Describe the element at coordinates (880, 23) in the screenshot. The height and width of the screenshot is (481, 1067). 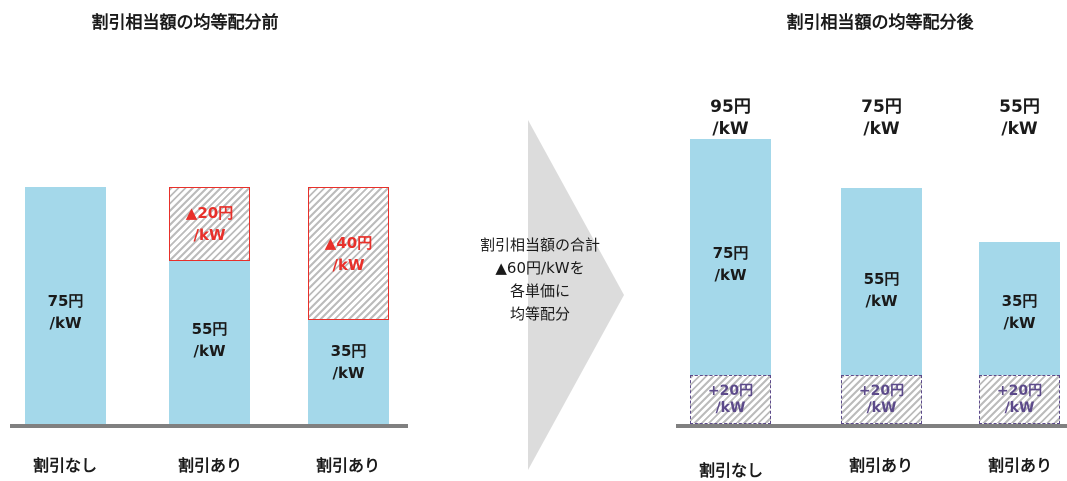
I see `after-title: 割引相当額の均等配分後` at that location.